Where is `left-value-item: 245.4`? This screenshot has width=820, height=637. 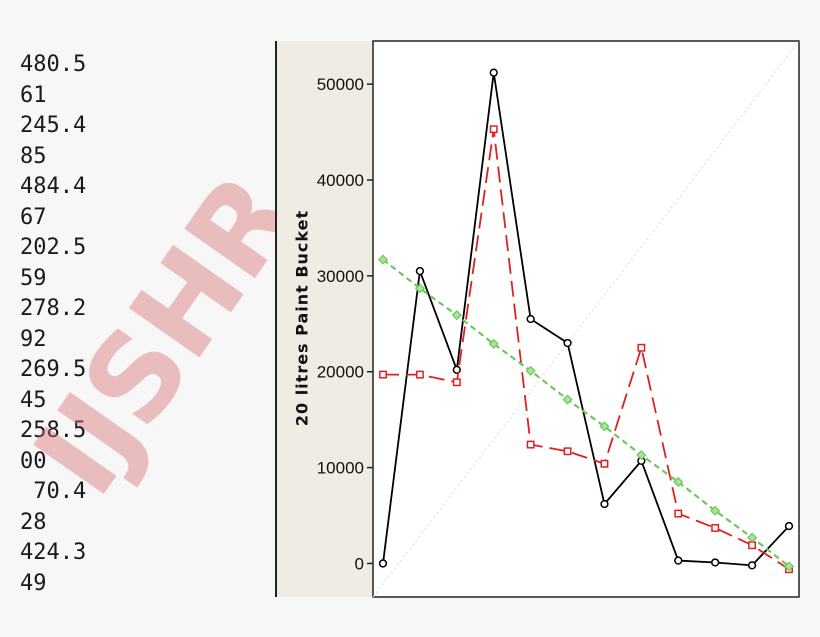
left-value-item: 245.4 is located at coordinates (53, 125).